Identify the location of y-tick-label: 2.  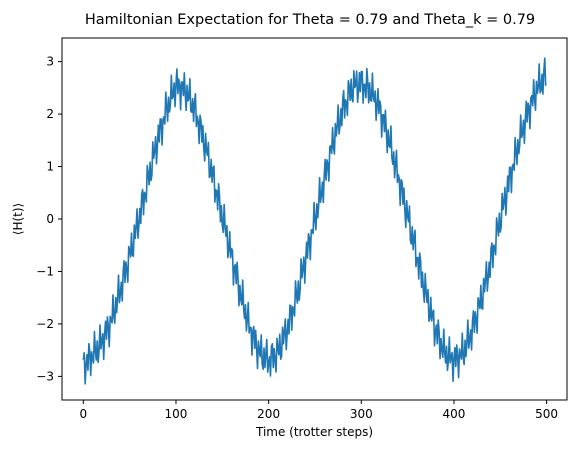
(50, 114).